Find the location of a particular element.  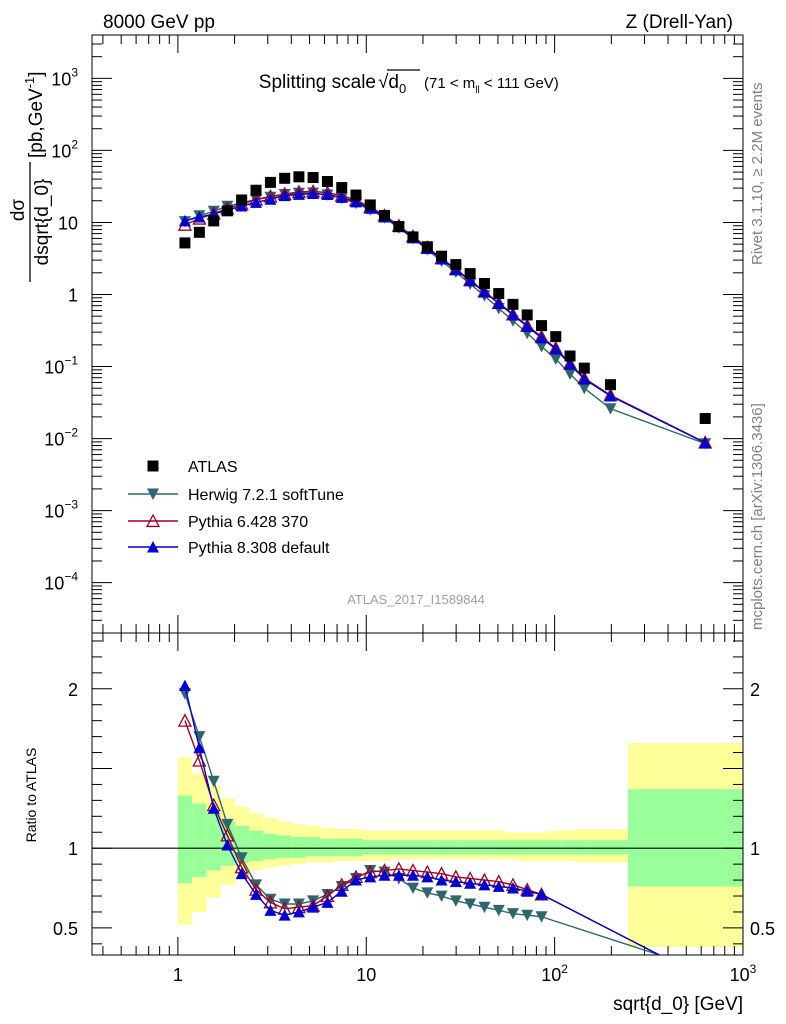

ratio-y-tick-label-right: 2 is located at coordinates (755, 690).